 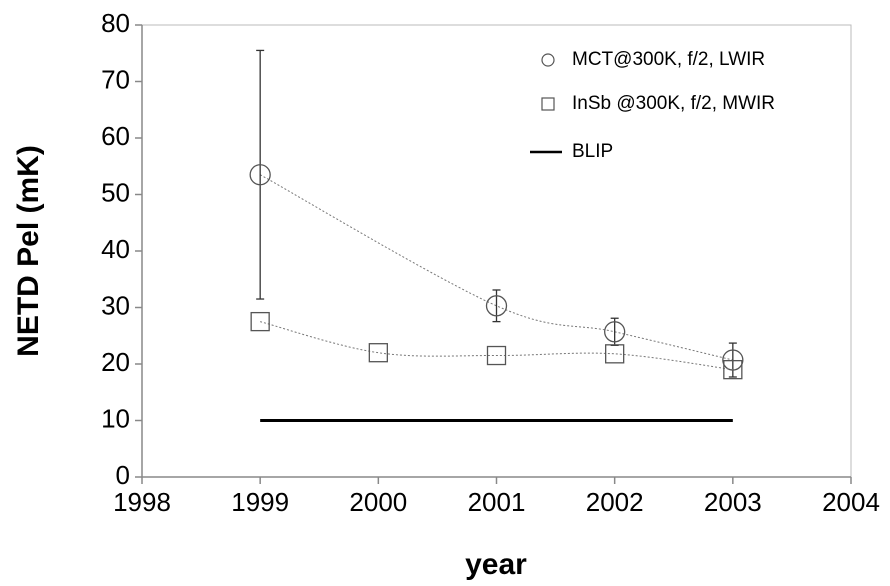 I want to click on x-tick-label: 1998, so click(x=142, y=502).